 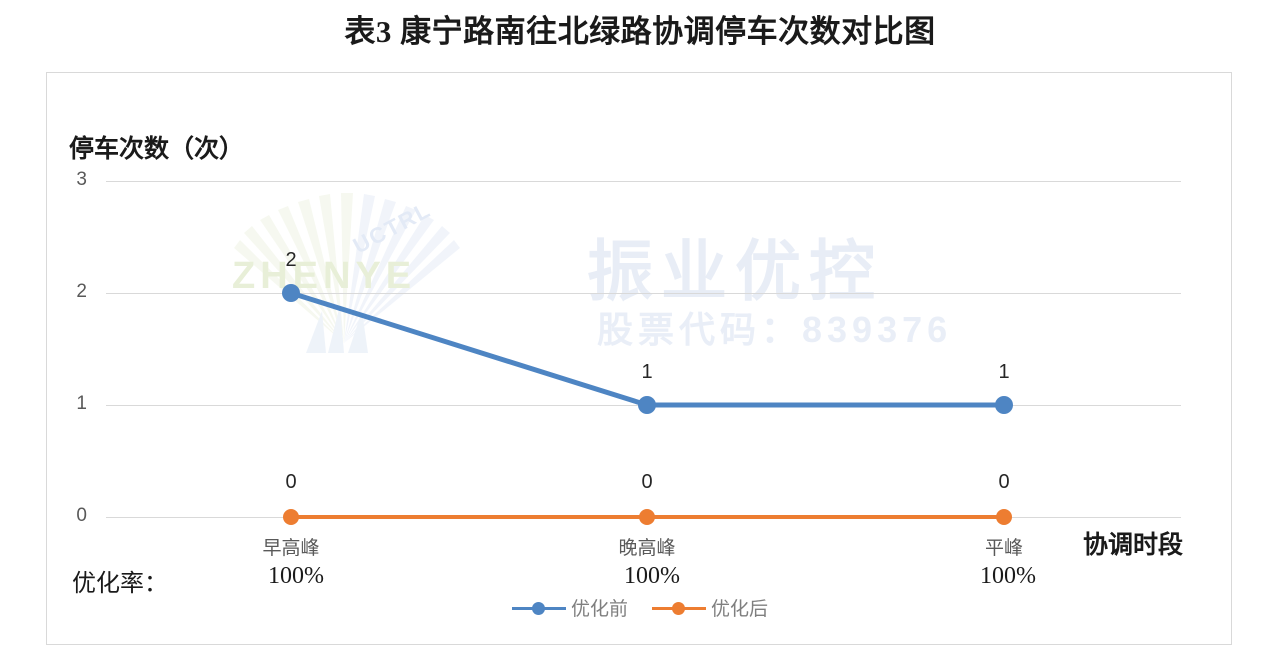 I want to click on legend-label-before: 优化前, so click(x=599, y=609).